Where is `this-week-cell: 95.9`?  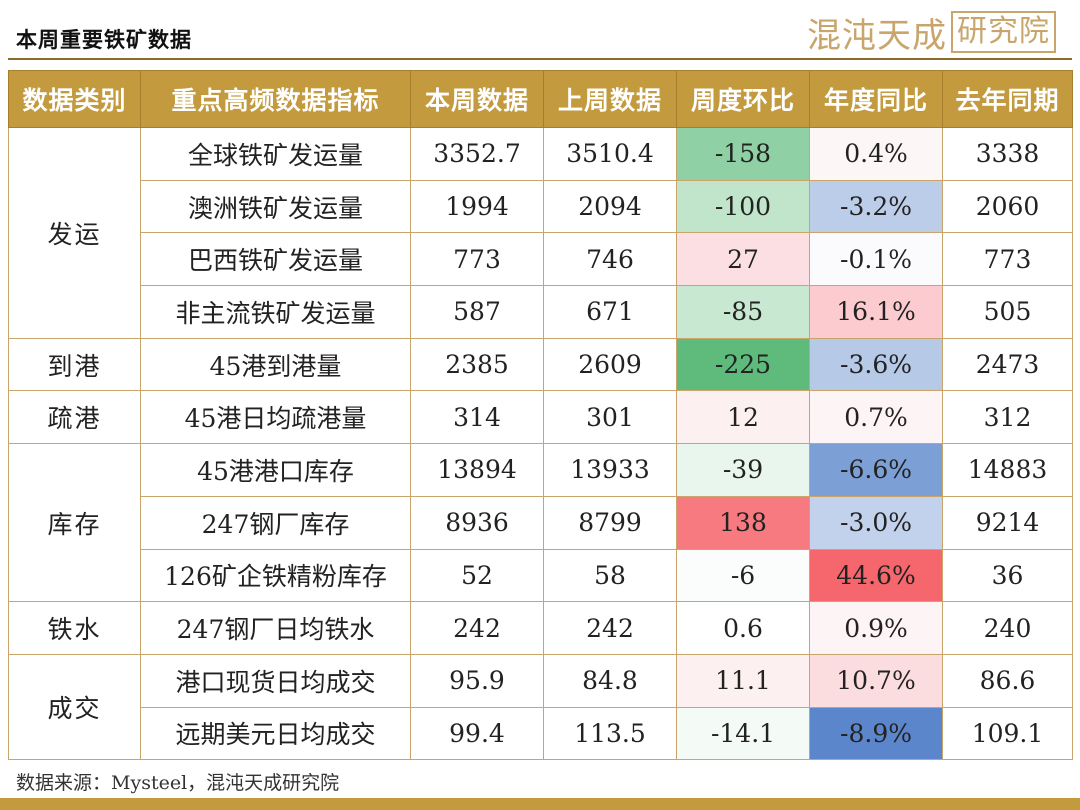 this-week-cell: 95.9 is located at coordinates (477, 680).